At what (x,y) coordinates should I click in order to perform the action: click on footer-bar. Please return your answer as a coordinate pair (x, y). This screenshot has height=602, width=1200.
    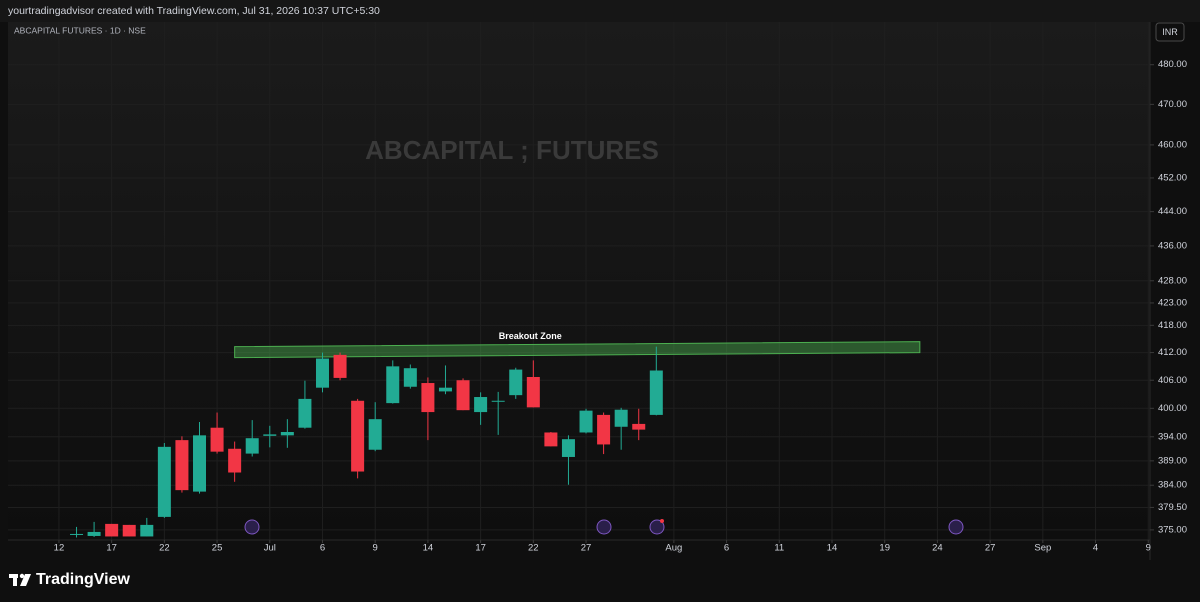
    Looking at the image, I should click on (600, 581).